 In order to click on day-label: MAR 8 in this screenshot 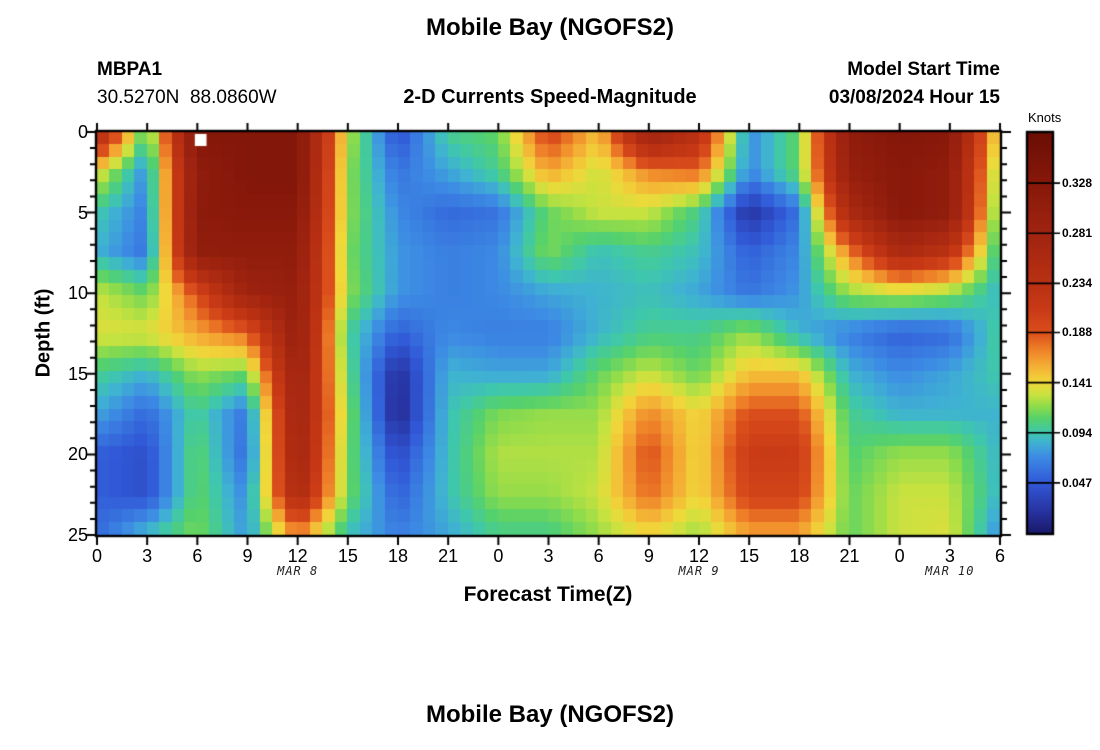, I will do `click(298, 571)`.